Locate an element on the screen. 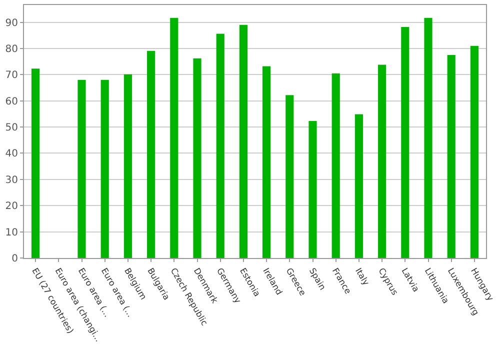 This screenshot has width=500, height=353. y-tick-label: 10 is located at coordinates (11, 232).